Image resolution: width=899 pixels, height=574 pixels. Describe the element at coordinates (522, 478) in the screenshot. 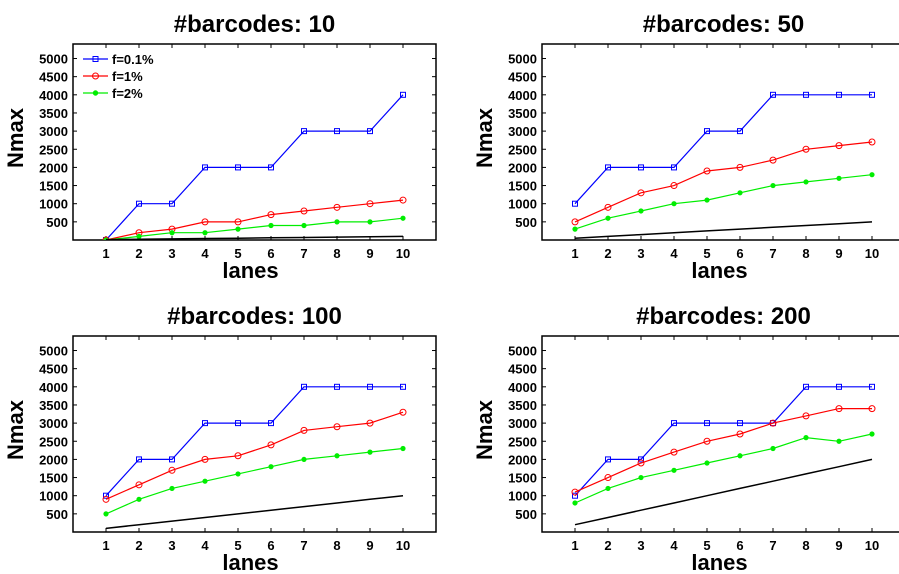

I see `y-tick-label: 1500` at that location.